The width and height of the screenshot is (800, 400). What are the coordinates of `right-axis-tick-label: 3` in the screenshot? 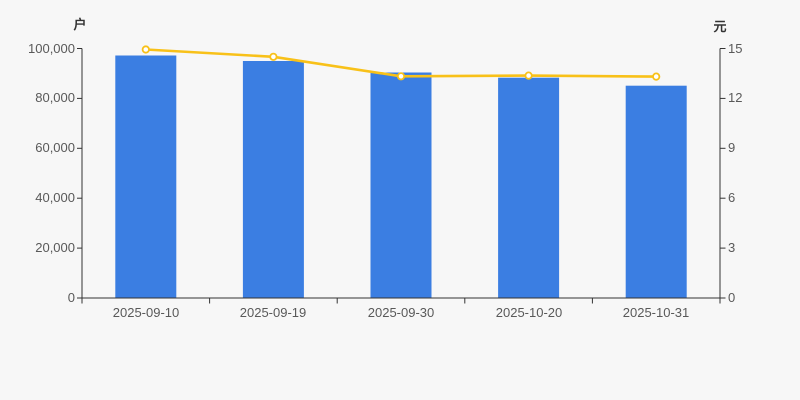 It's located at (732, 247).